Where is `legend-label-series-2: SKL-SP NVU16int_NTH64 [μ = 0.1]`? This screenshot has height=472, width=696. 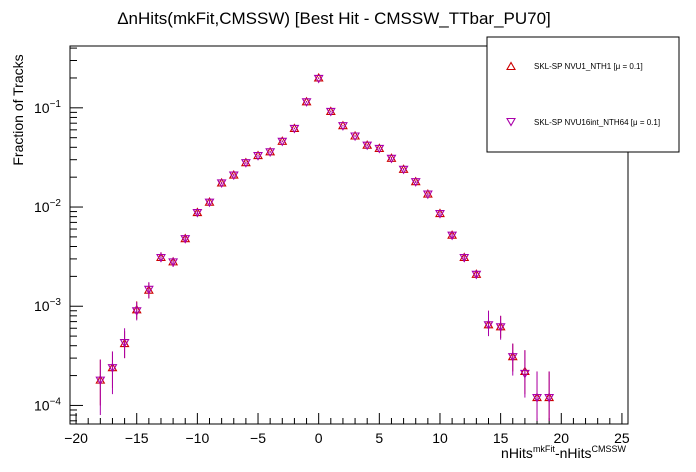 legend-label-series-2: SKL-SP NVU16int_NTH64 [μ = 0.1] is located at coordinates (597, 122).